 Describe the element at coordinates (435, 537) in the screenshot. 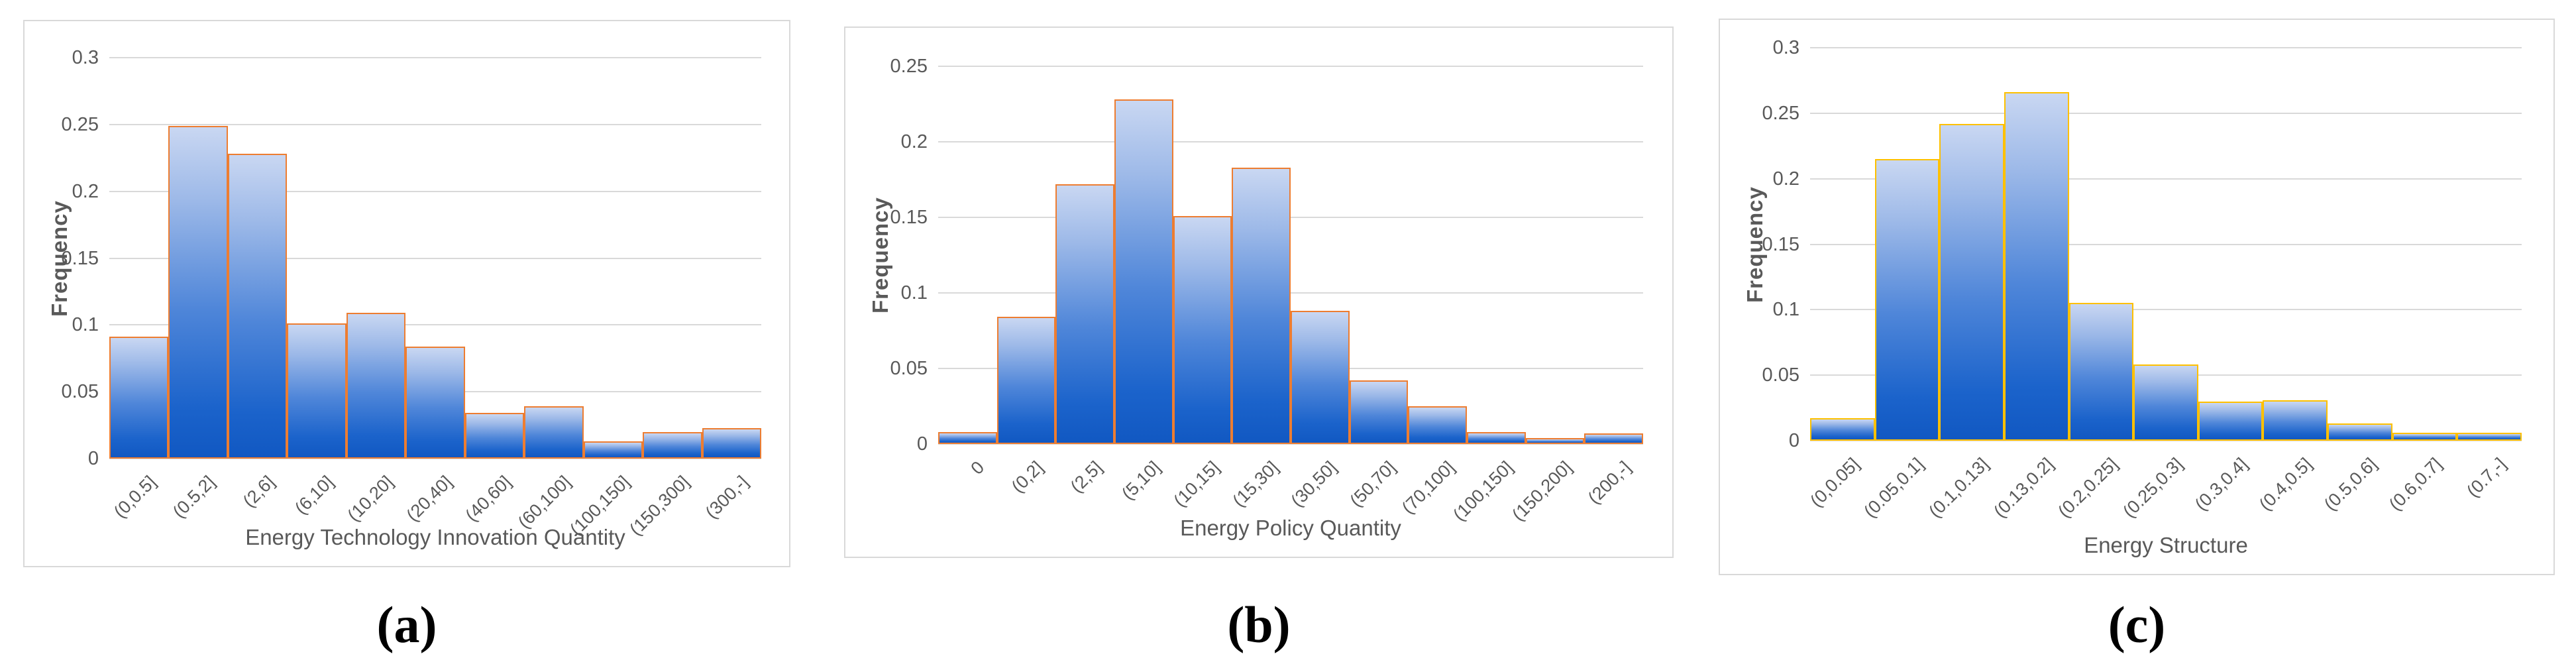

I see `x-axis-title: Energy Technology Innovation Quantity` at that location.